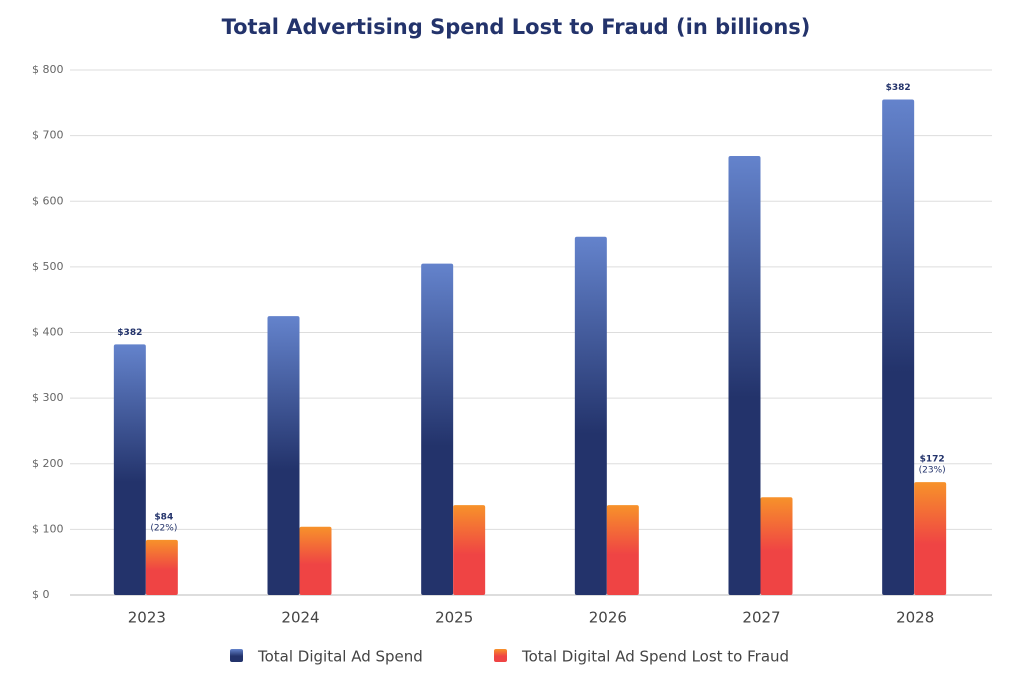  Describe the element at coordinates (48, 463) in the screenshot. I see `y-tick-label: $ 200` at that location.